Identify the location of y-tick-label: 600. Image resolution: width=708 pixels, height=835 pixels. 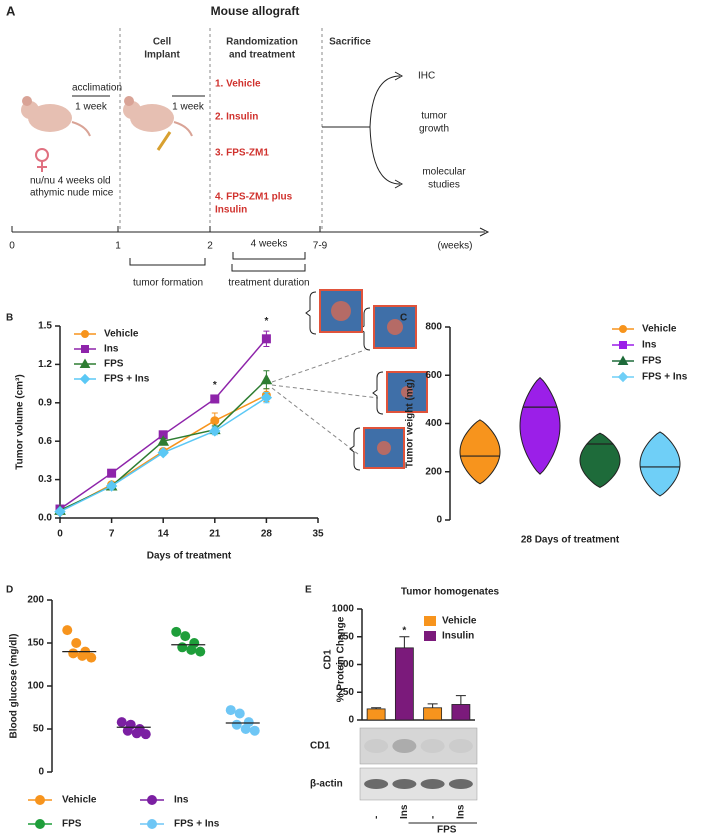
(433, 375).